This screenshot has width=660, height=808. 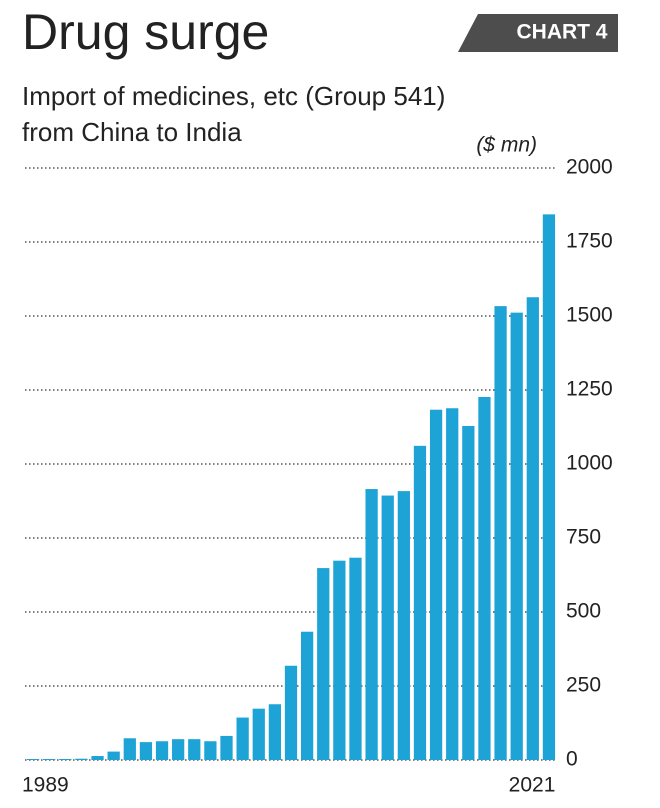 What do you see at coordinates (583, 685) in the screenshot?
I see `y-tick-label: 250` at bounding box center [583, 685].